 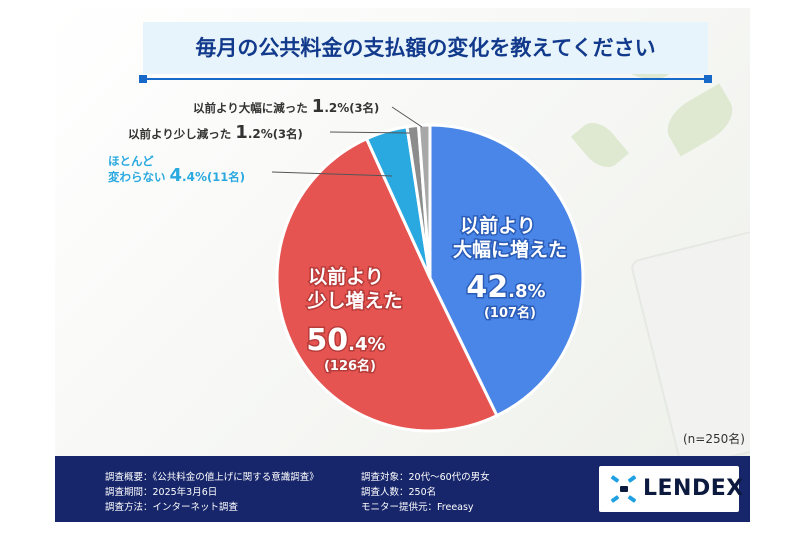 I want to click on callout-no-change-line1: ほとんど, so click(x=131, y=161).